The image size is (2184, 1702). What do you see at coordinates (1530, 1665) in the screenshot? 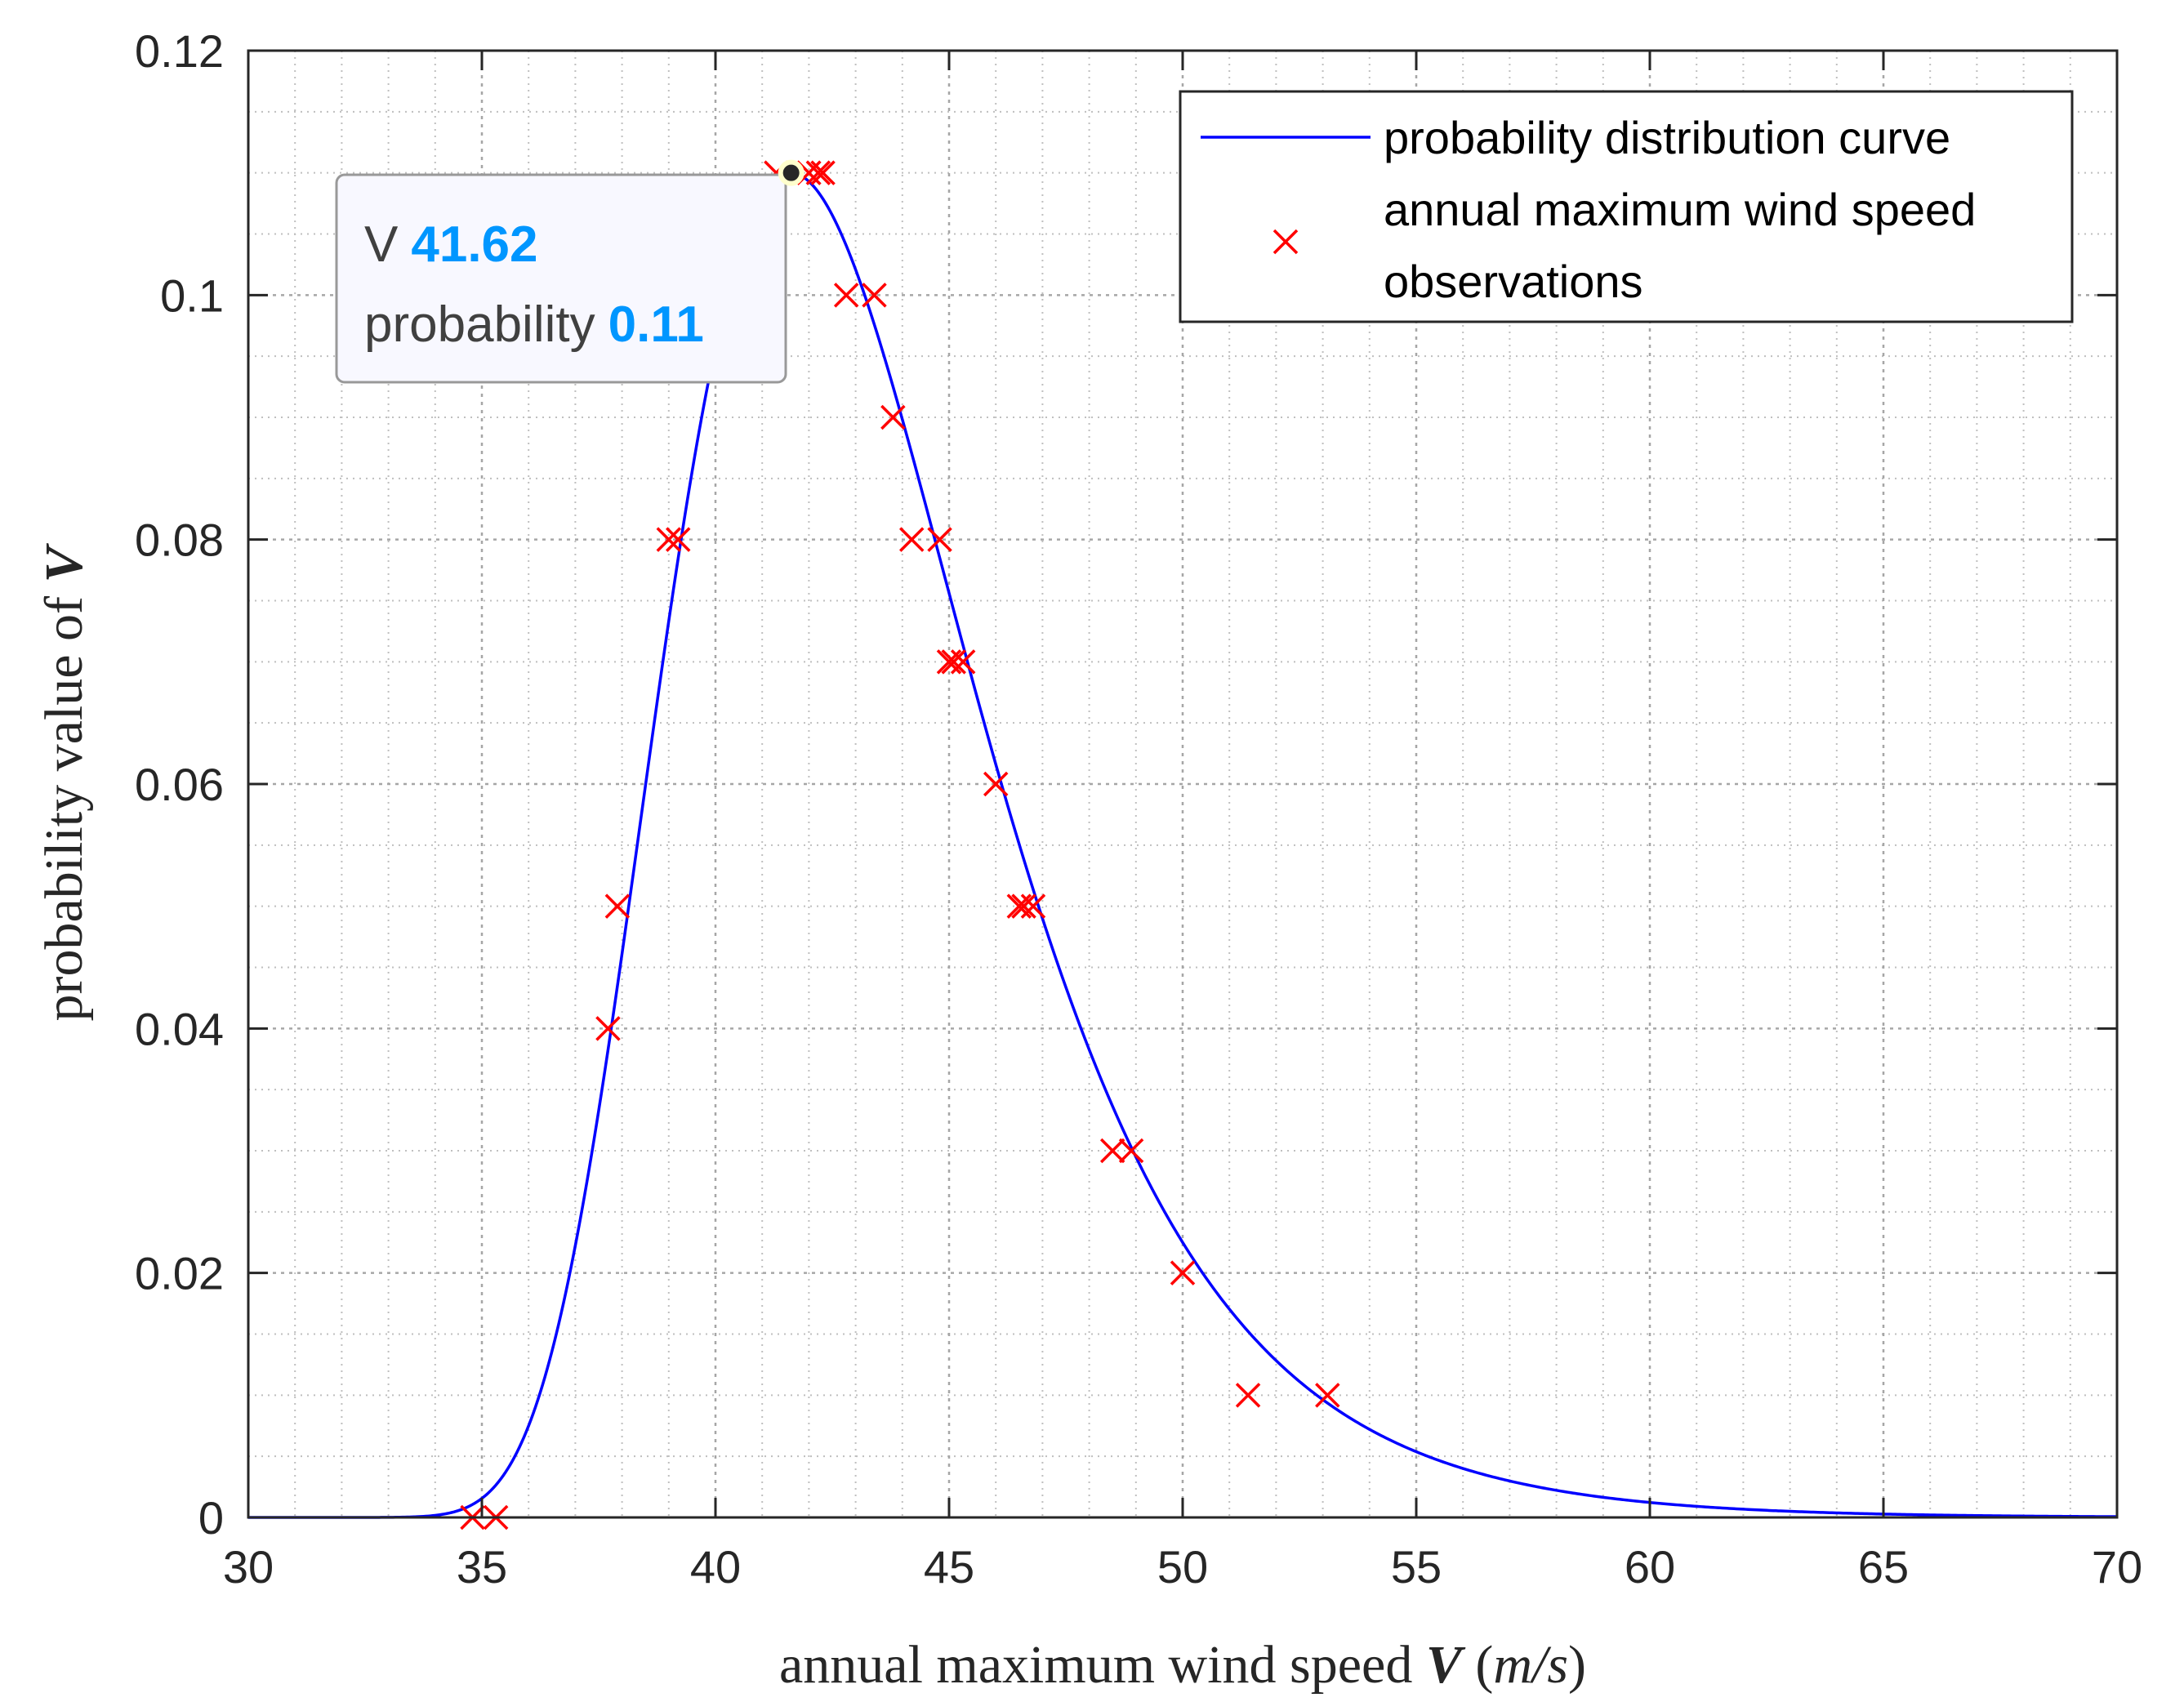
I see `x-axis-label-unit: m/s` at bounding box center [1530, 1665].